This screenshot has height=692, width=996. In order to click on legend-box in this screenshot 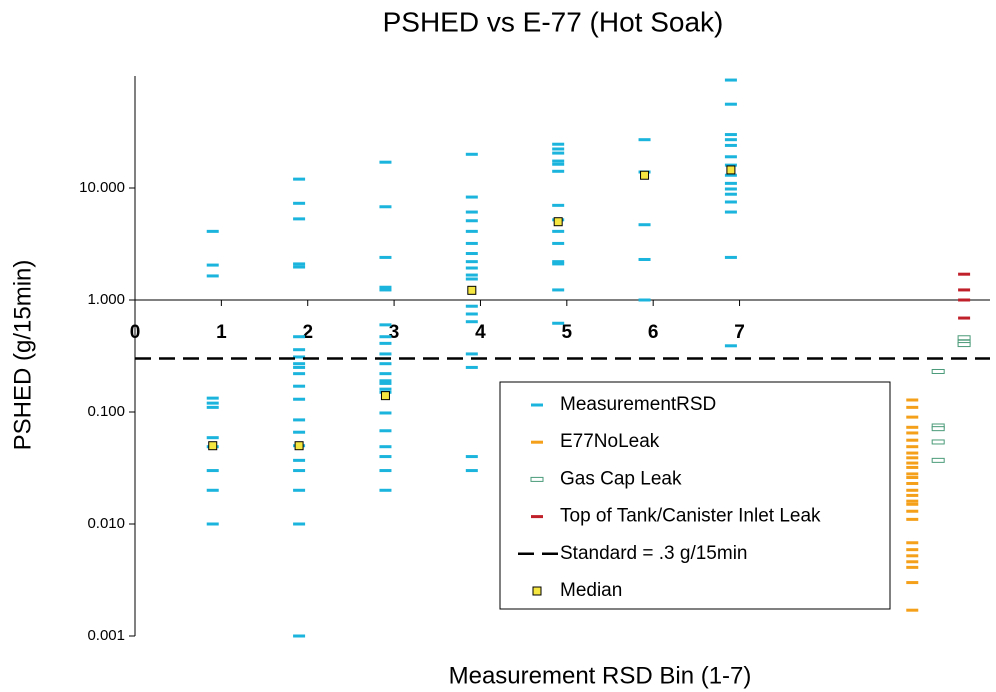, I will do `click(695, 495)`.